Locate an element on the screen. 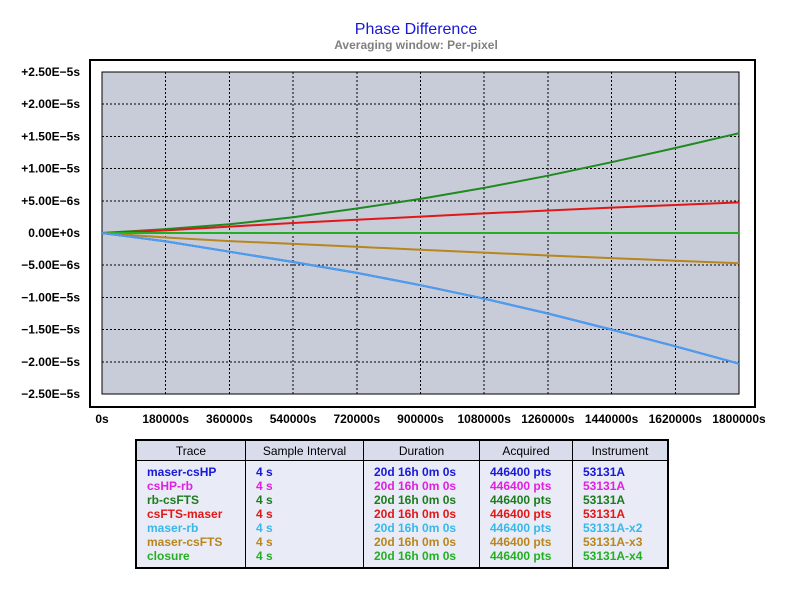 This screenshot has height=600, width=800. legend-trace-name: closure is located at coordinates (191, 558).